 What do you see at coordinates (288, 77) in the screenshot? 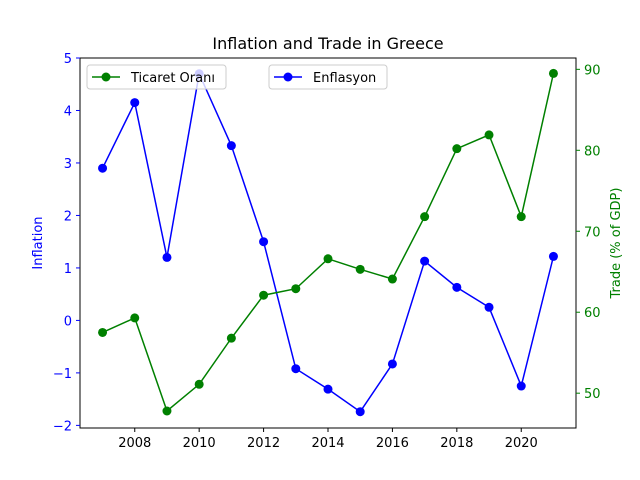
I see `legend-marker-enflasyon` at bounding box center [288, 77].